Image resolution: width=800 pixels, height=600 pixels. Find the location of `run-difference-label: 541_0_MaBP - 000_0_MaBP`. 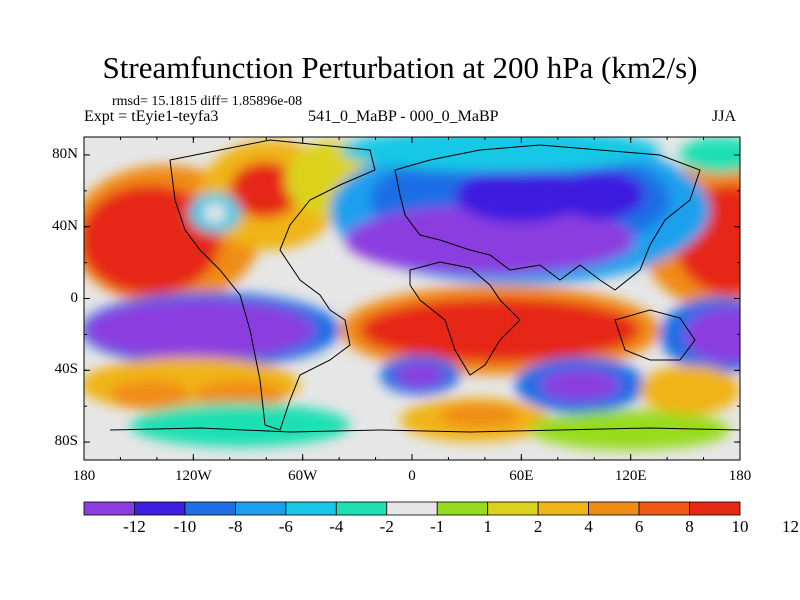

run-difference-label: 541_0_MaBP - 000_0_MaBP is located at coordinates (403, 116).